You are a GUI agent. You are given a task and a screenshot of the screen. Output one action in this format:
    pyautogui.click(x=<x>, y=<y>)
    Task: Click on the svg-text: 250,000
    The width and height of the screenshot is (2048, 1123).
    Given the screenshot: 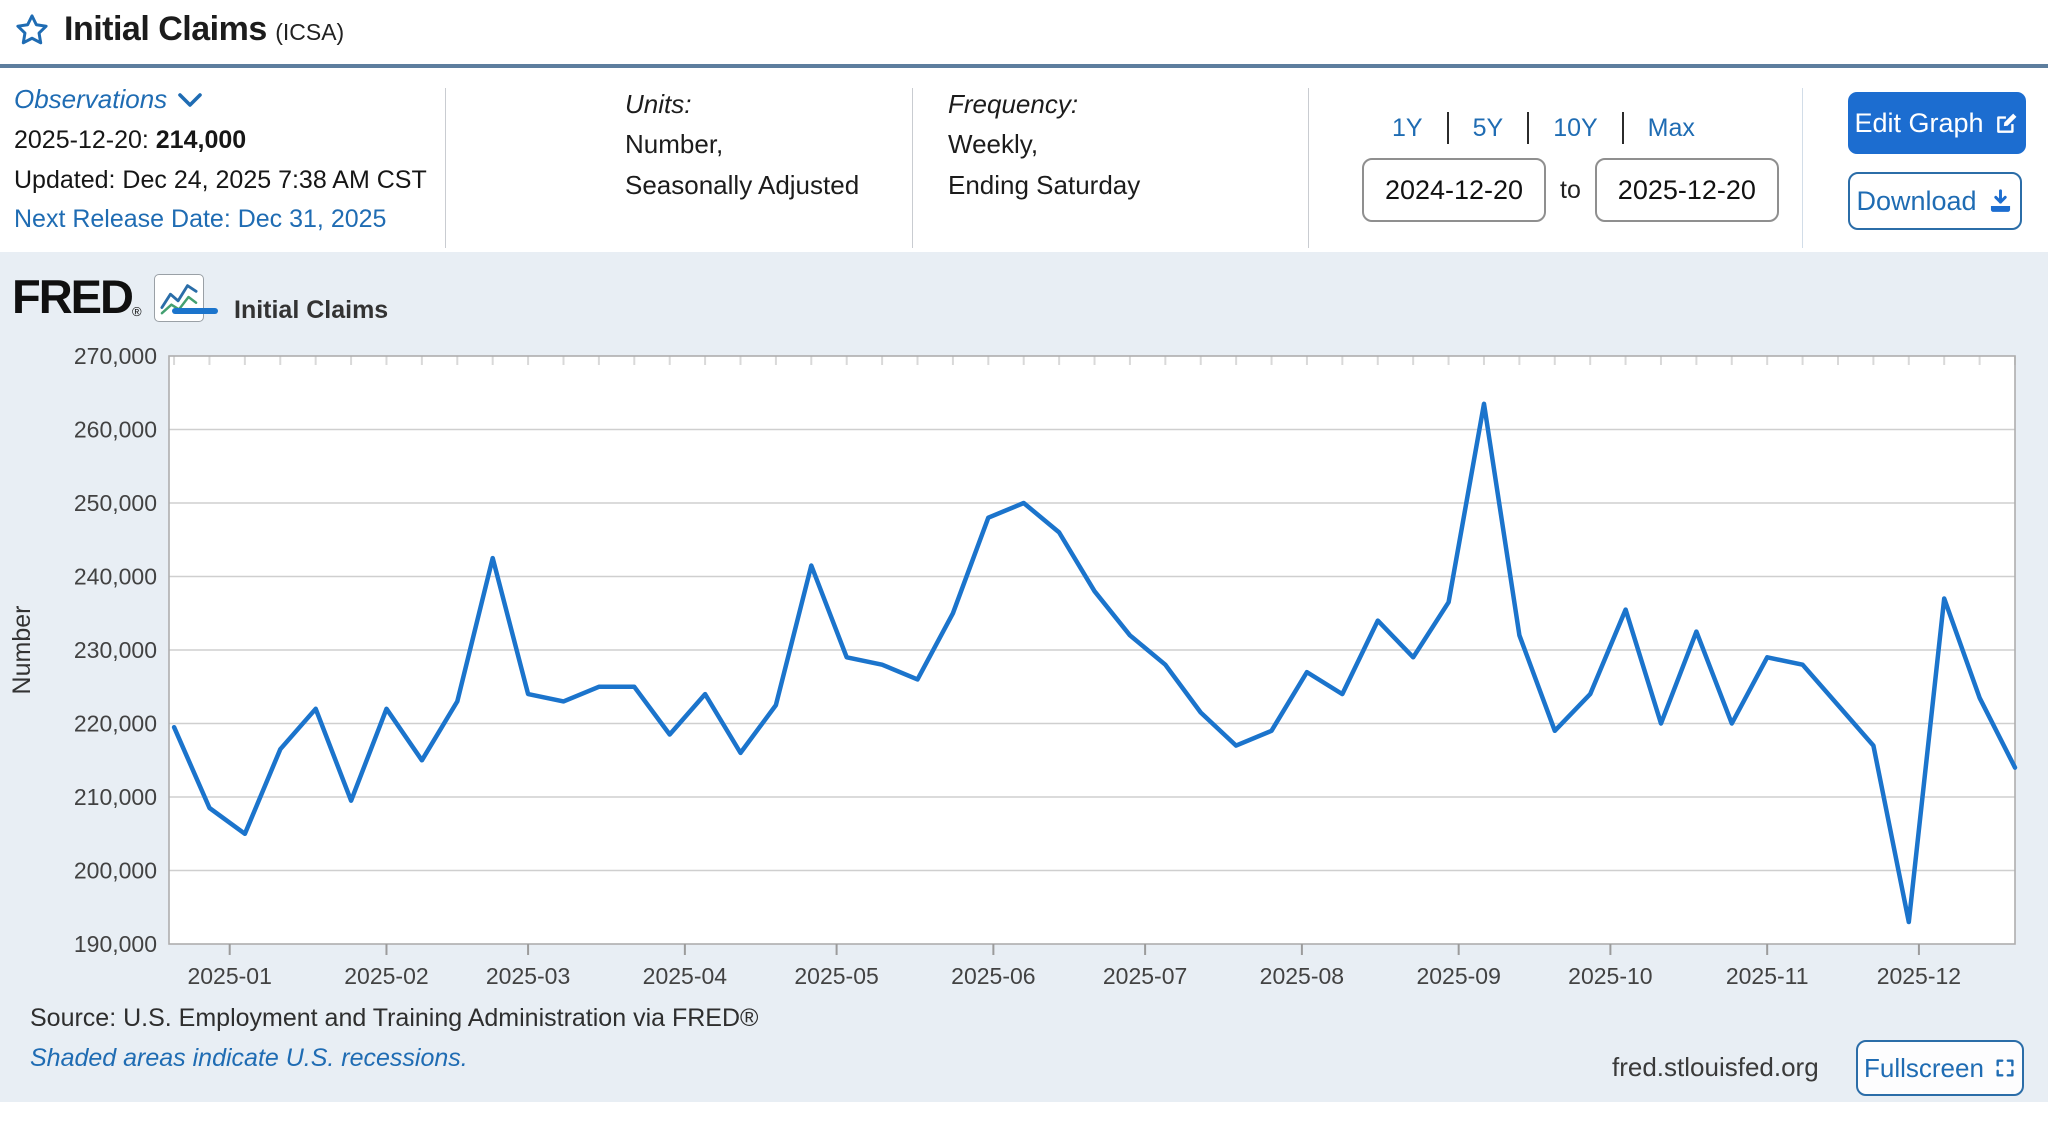 What is the action you would take?
    pyautogui.click(x=115, y=503)
    